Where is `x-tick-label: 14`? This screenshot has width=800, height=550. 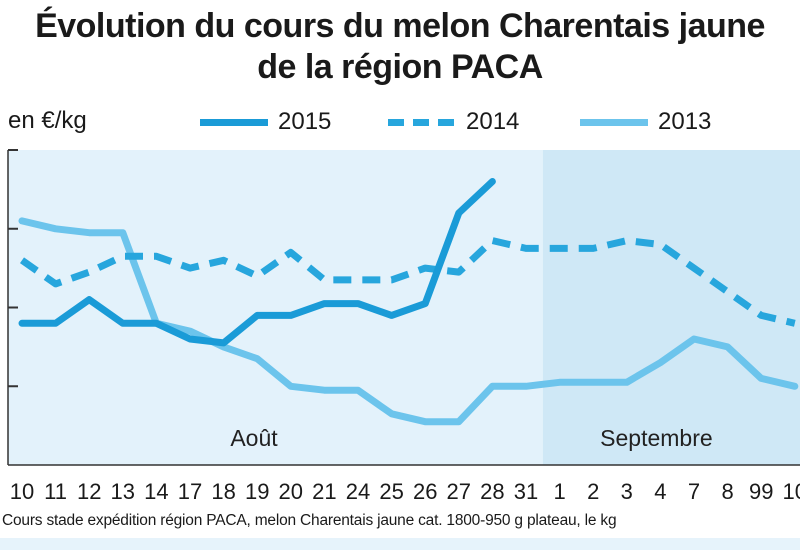
x-tick-label: 14 is located at coordinates (156, 491).